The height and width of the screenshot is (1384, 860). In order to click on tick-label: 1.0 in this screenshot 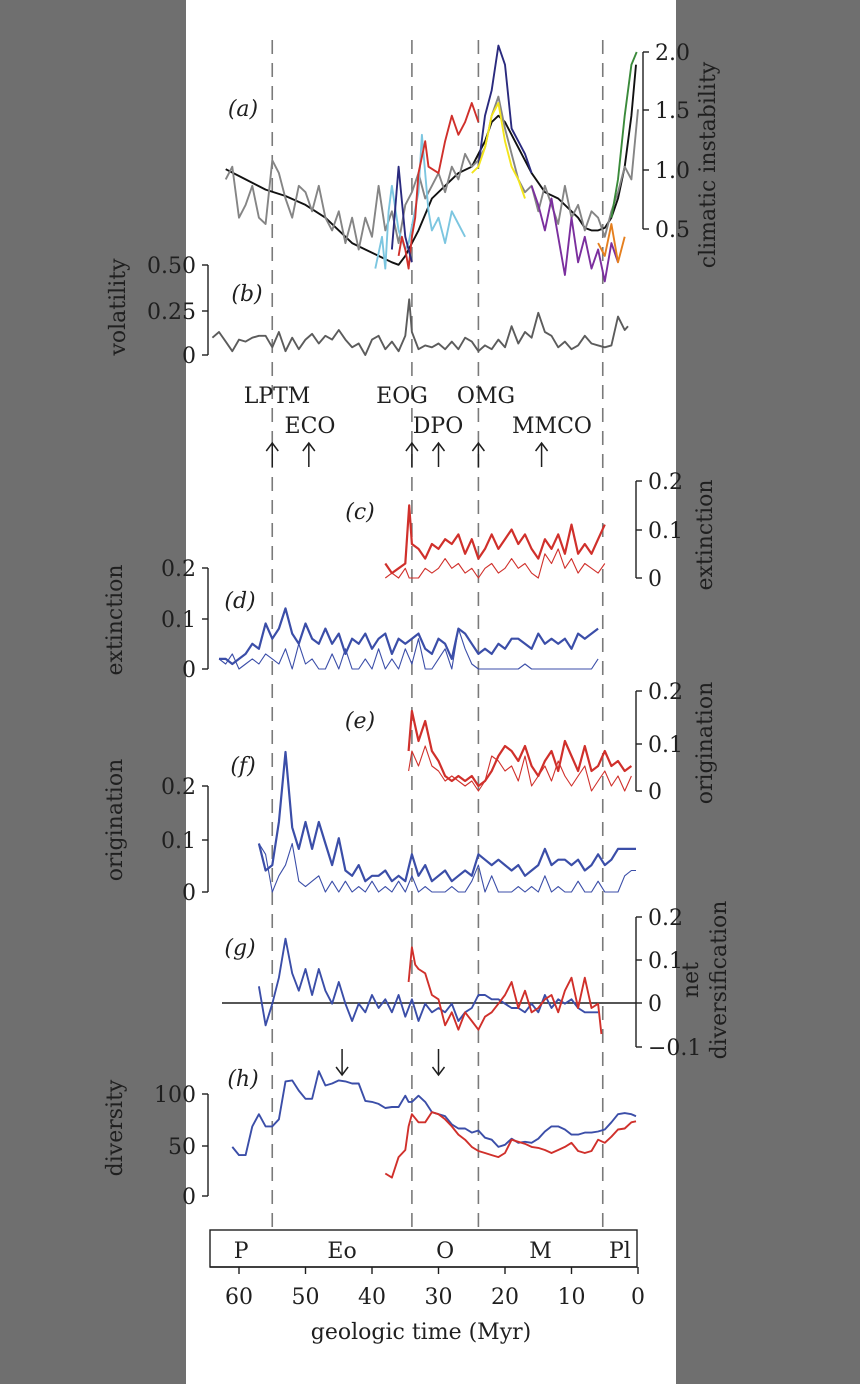, I will do `click(672, 171)`.